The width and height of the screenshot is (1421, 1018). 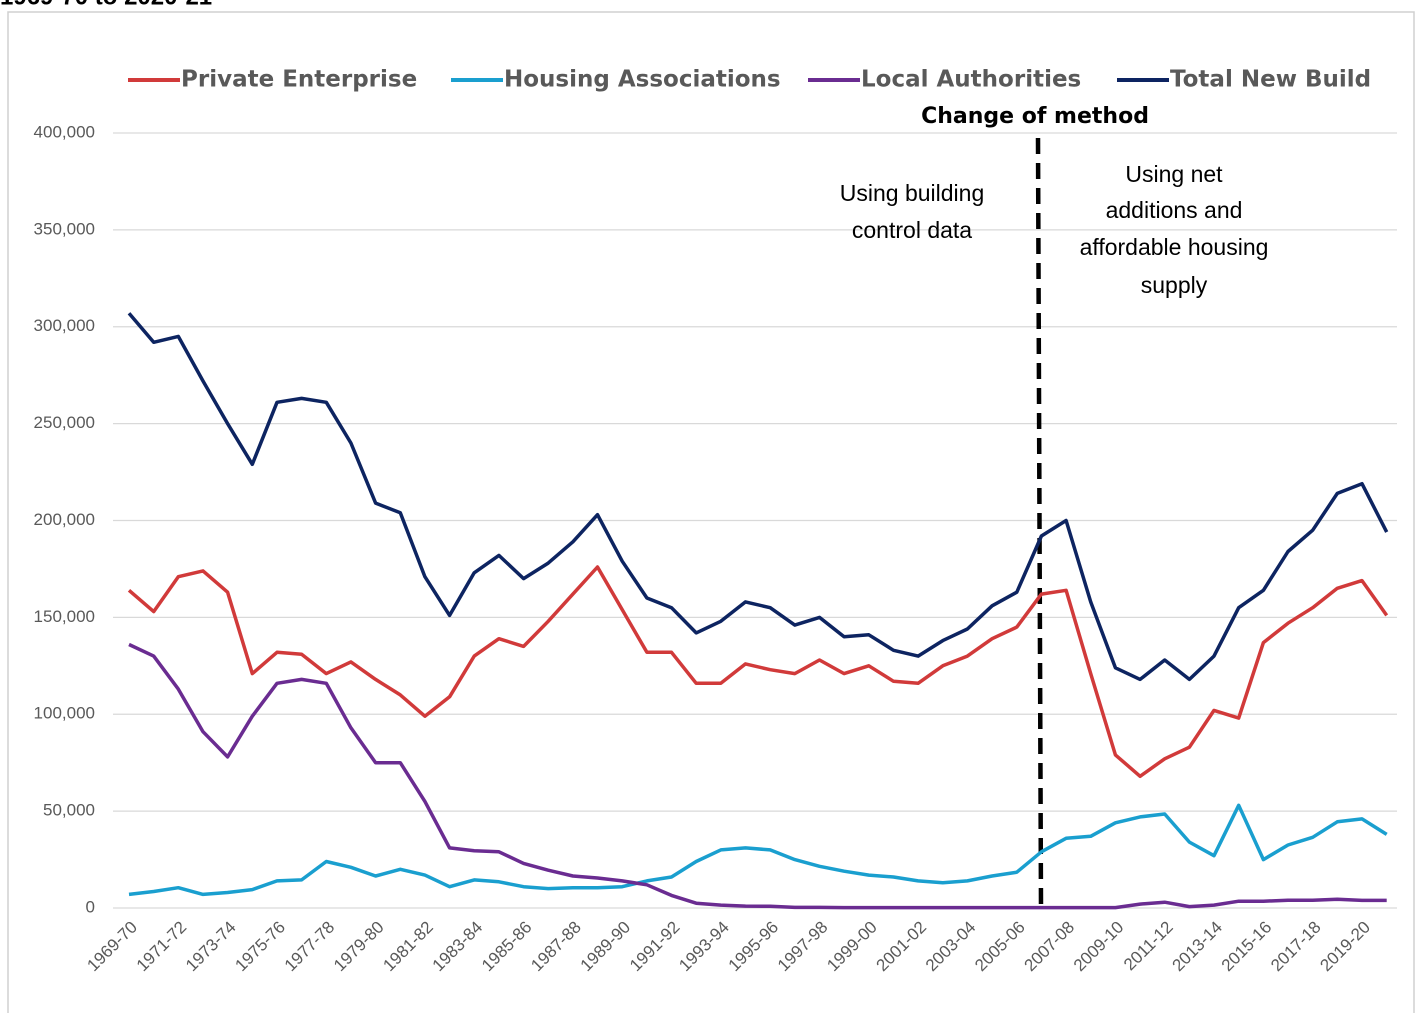 I want to click on x-tick-label: 1983-84, so click(x=458, y=947).